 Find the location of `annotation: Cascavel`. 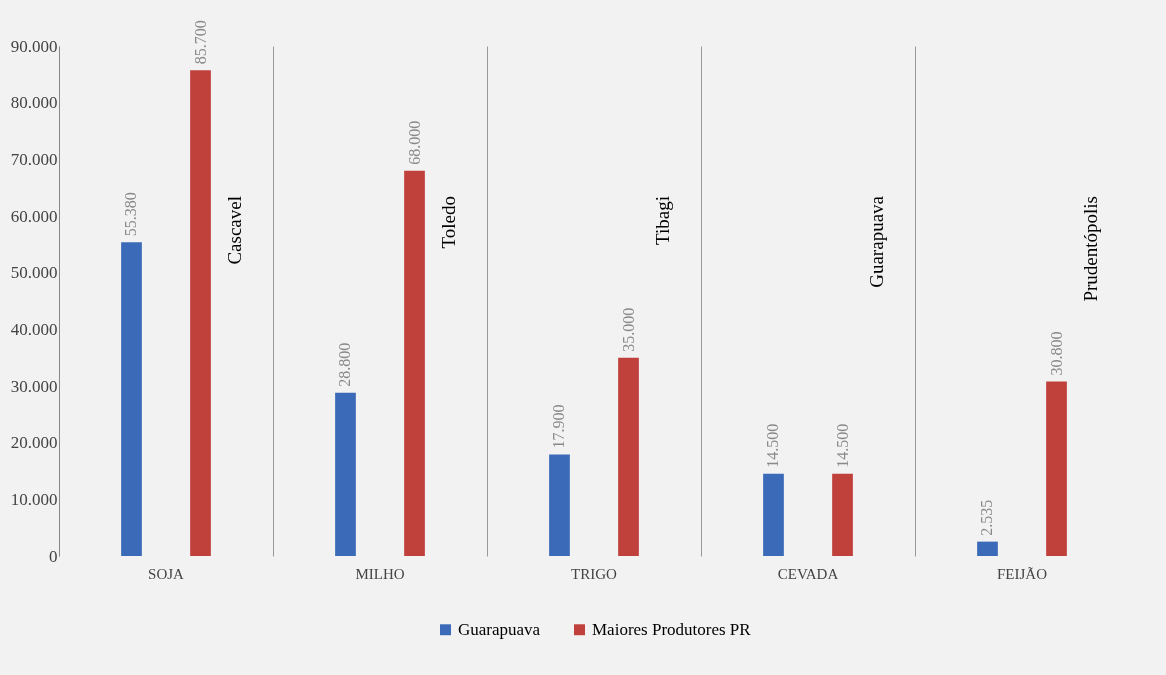

annotation: Cascavel is located at coordinates (234, 230).